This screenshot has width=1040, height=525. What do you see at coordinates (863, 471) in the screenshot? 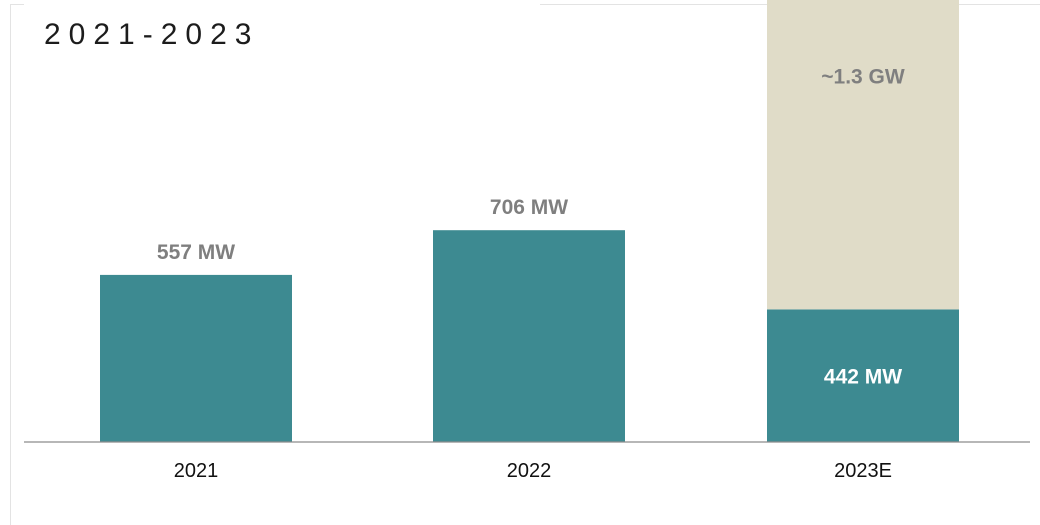
I see `x-tick-label-2023e: 2023E` at bounding box center [863, 471].